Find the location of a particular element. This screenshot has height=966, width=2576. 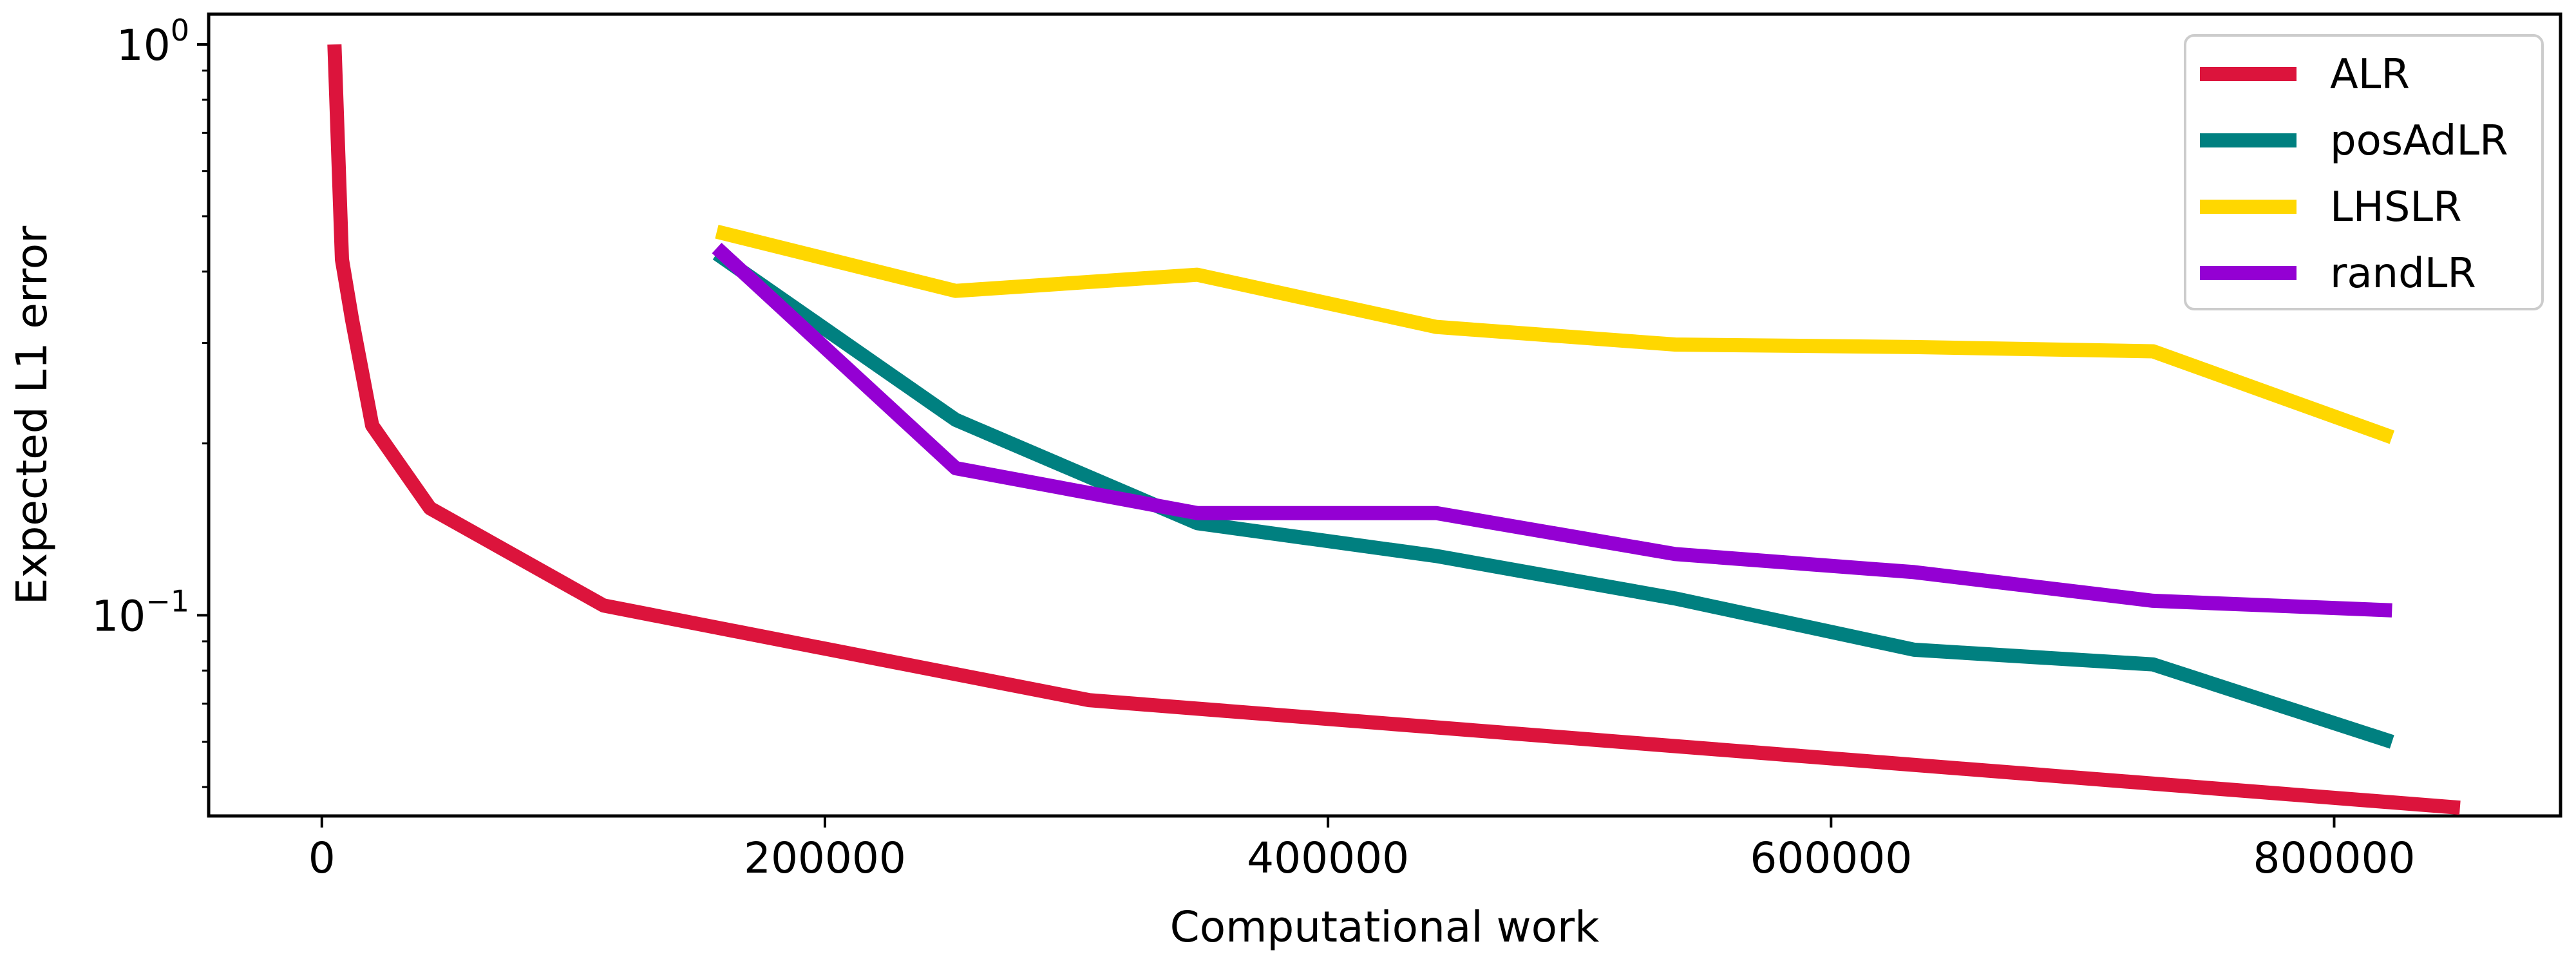

legend-box is located at coordinates (2364, 172).